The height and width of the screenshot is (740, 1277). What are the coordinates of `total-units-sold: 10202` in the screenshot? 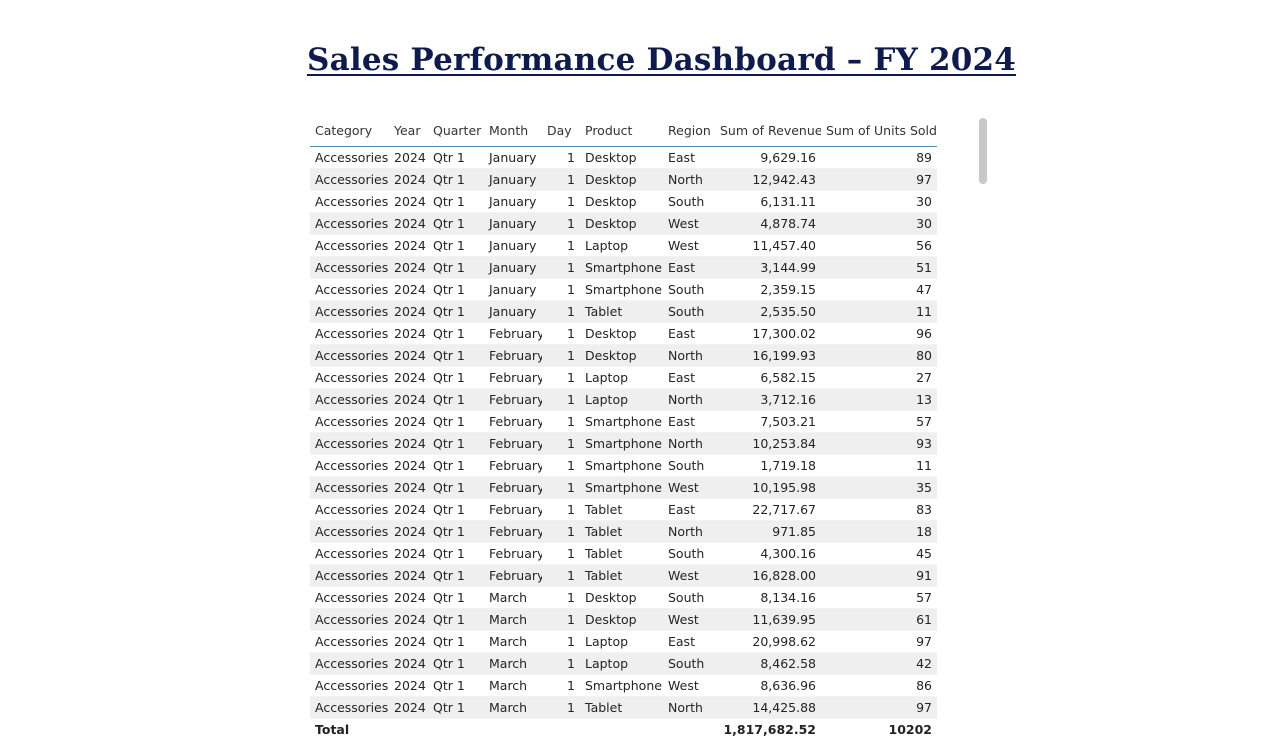 It's located at (879, 729).